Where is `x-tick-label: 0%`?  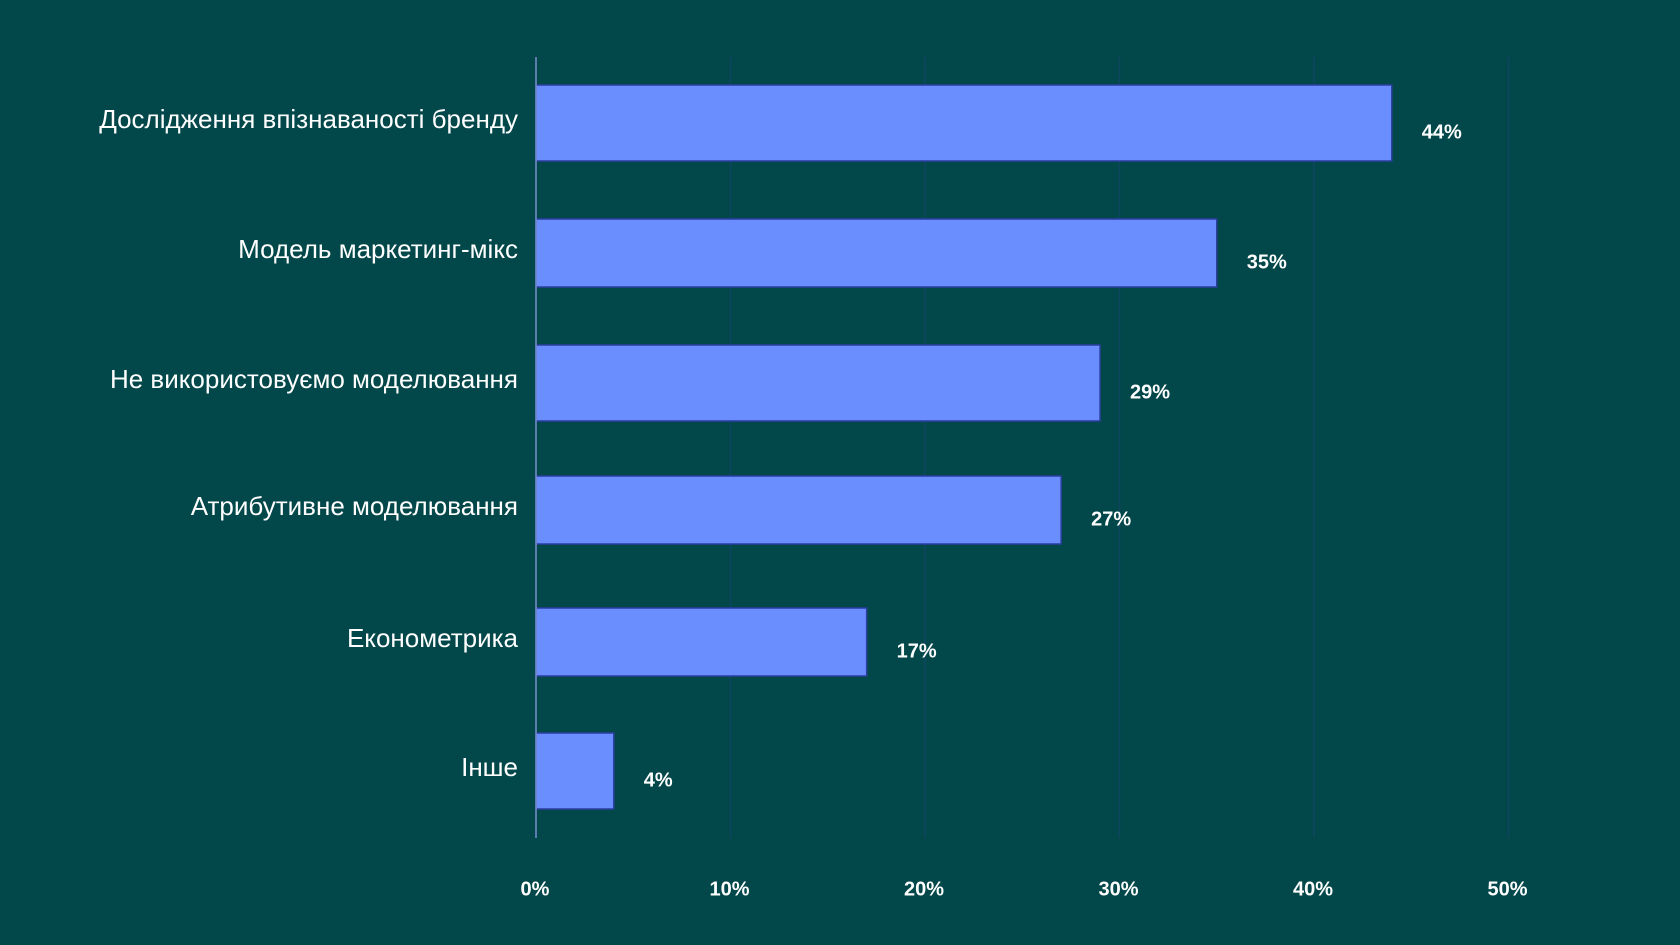 x-tick-label: 0% is located at coordinates (535, 889).